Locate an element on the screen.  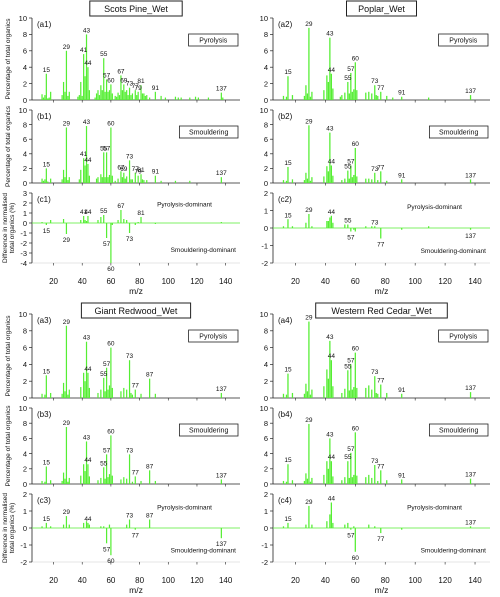
chart-title: Western Red Cedar_Wet is located at coordinates (381, 311).